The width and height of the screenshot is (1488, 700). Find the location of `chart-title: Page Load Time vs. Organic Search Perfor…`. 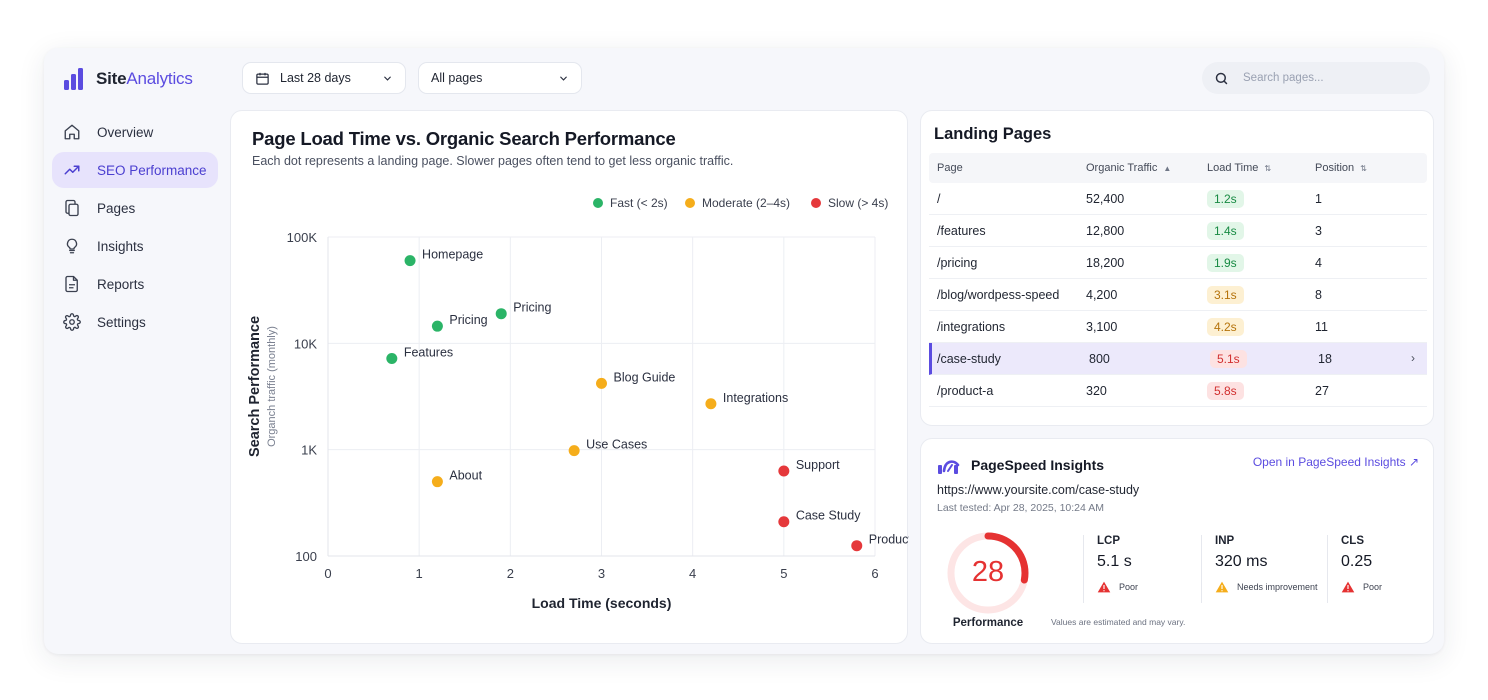

chart-title: Page Load Time vs. Organic Search Perfor… is located at coordinates (464, 138).